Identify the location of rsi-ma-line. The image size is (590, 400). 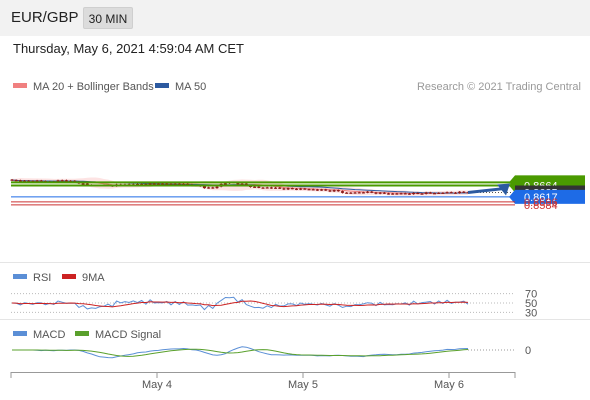
(240, 304).